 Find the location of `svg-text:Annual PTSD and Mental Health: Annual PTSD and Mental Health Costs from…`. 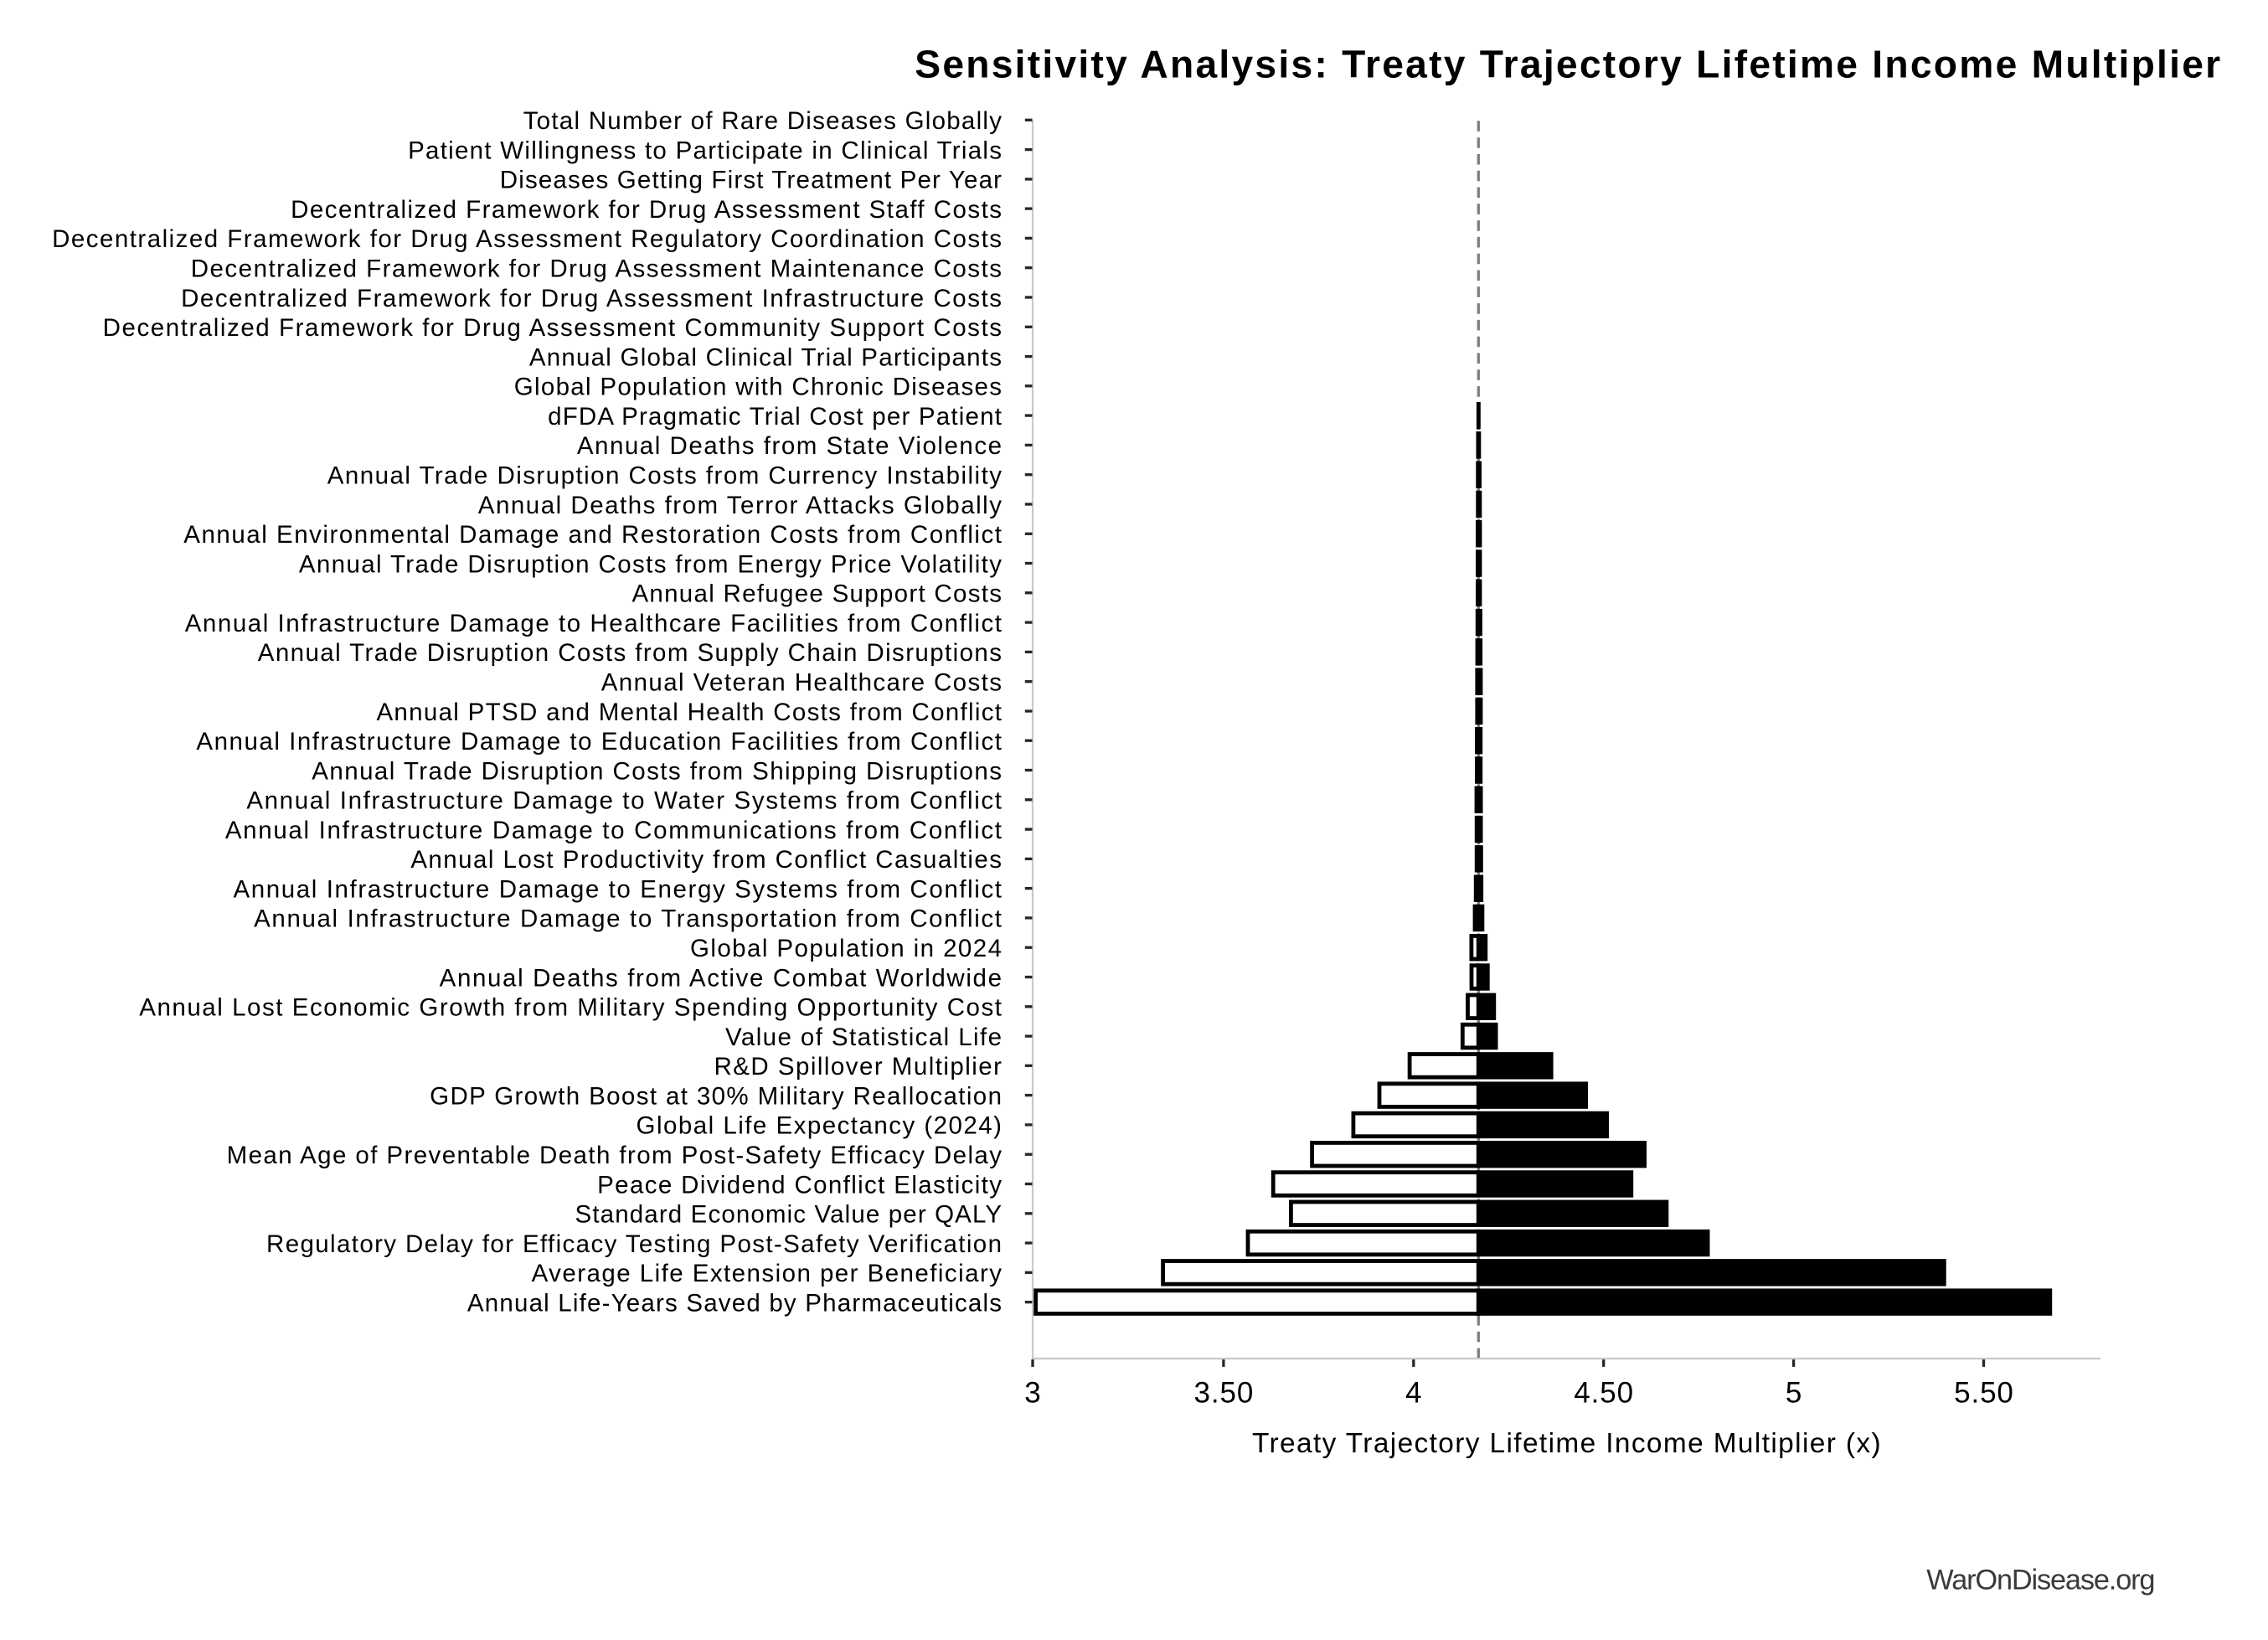

svg-text:Annual PTSD and Mental Health: Annual PTSD and Mental Health Costs from… is located at coordinates (689, 712).